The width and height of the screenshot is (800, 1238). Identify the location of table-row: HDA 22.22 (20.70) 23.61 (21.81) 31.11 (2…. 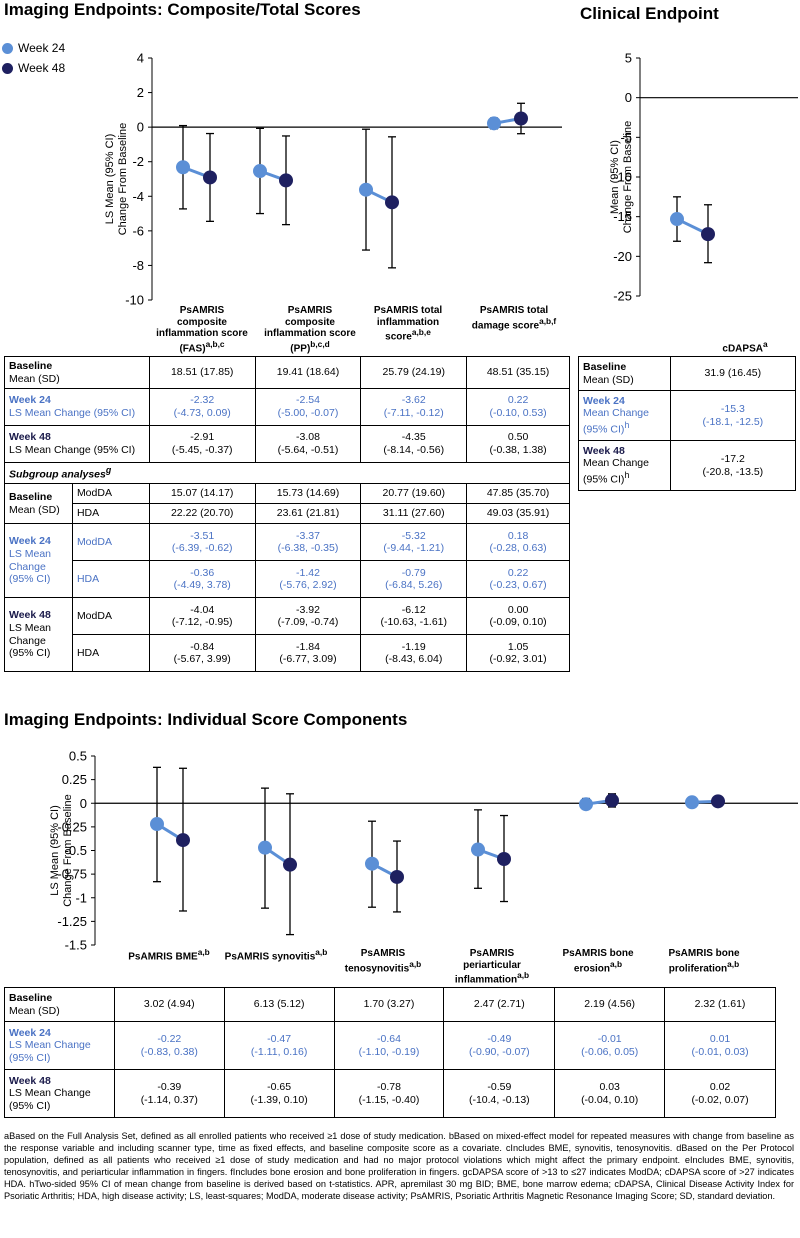
(287, 514).